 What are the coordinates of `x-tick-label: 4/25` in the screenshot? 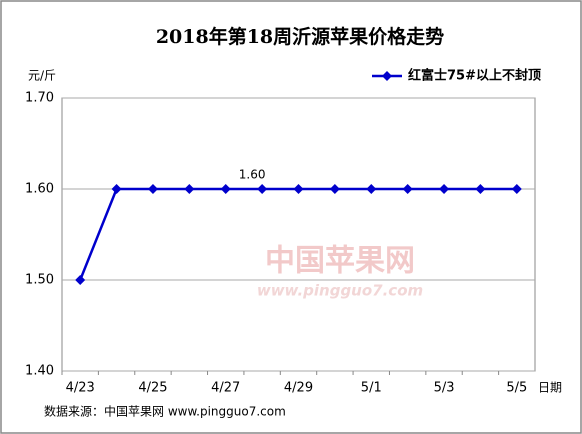 It's located at (152, 388).